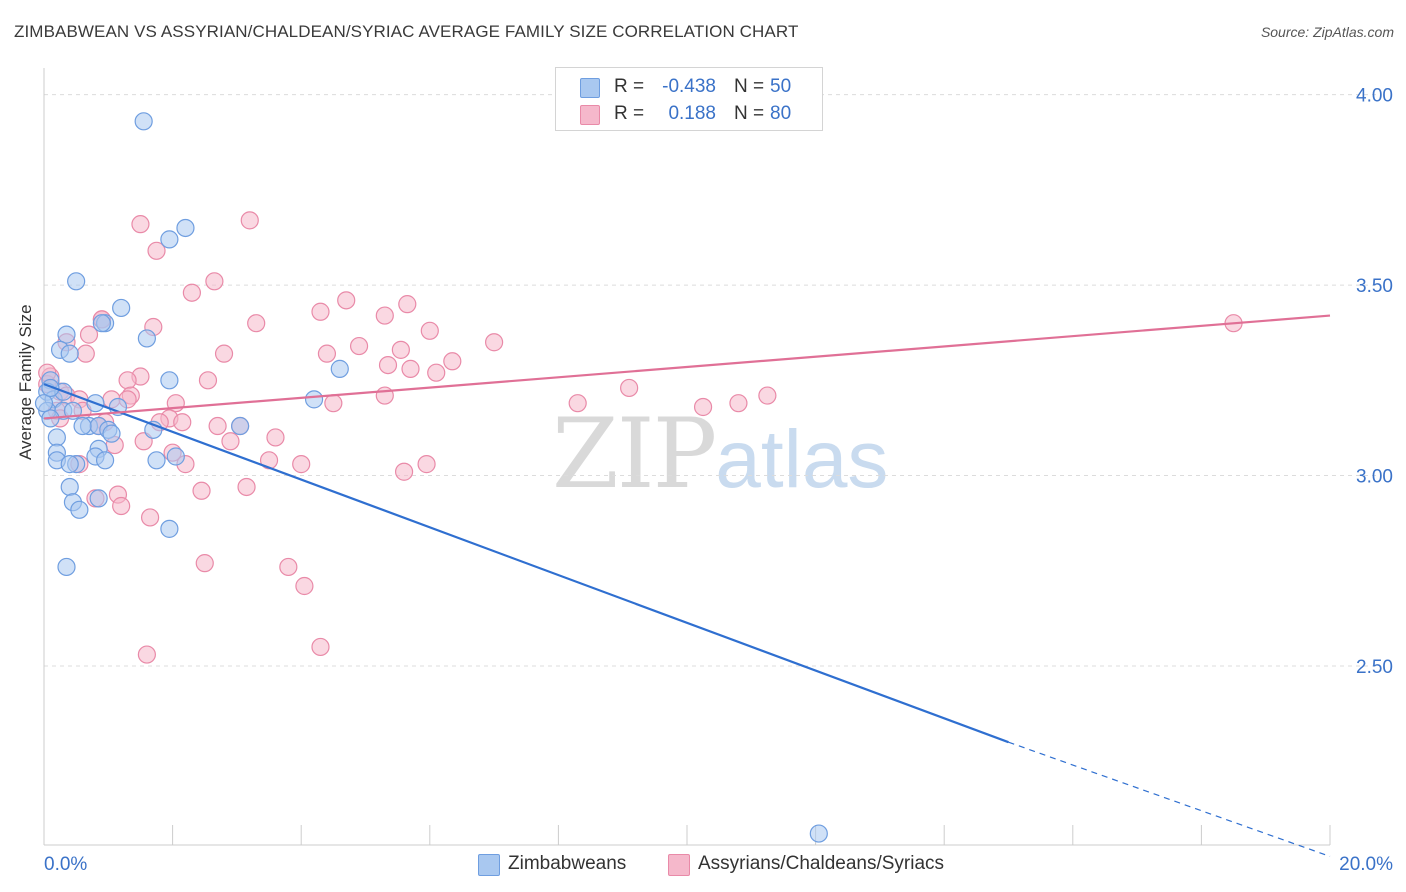 This screenshot has height=892, width=1406. I want to click on correlation-legend: R = -0.438 N = 50 R = 0.188 N = 80, so click(689, 99).